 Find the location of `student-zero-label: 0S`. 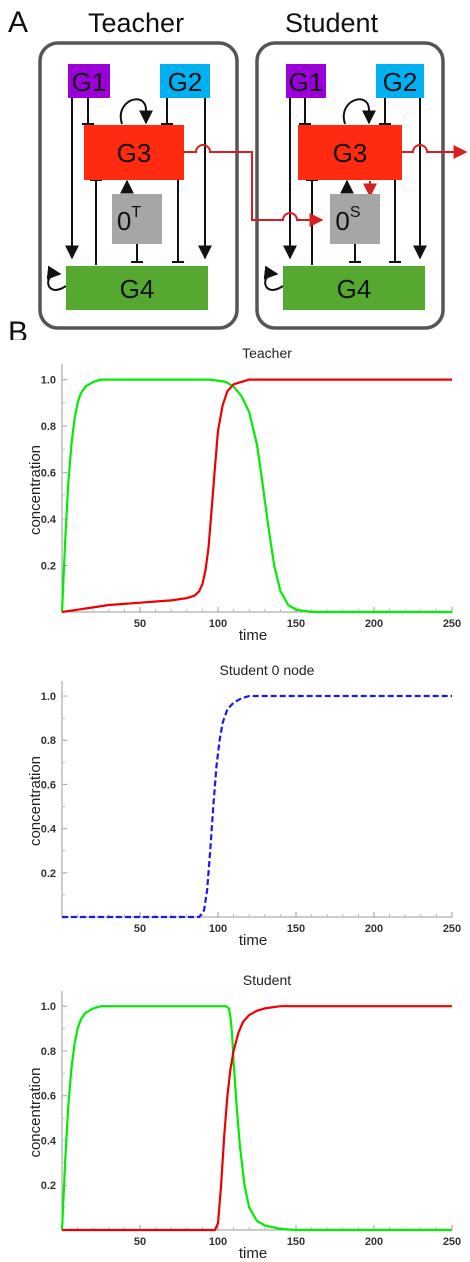

student-zero-label: 0S is located at coordinates (347, 220).